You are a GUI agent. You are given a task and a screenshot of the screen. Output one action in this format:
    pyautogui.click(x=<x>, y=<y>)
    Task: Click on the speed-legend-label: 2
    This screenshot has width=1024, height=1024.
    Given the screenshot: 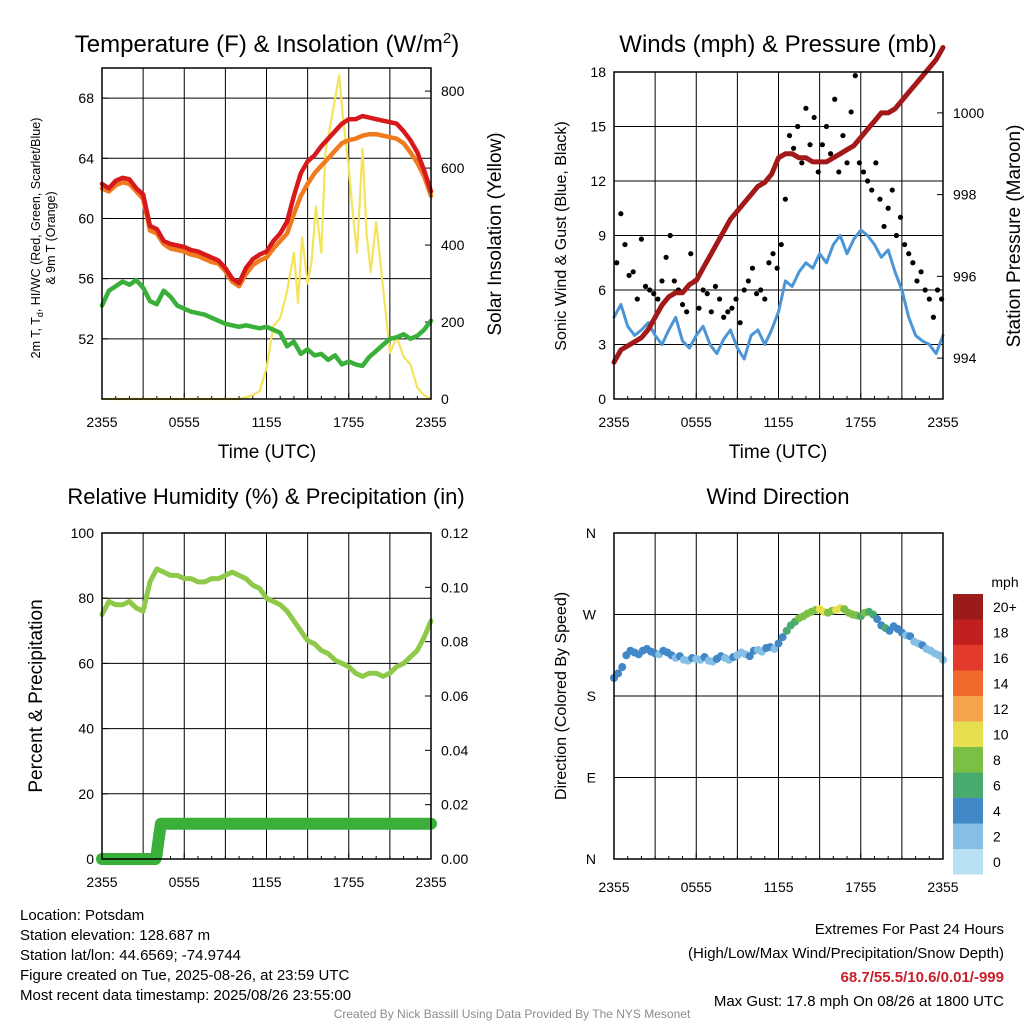 What is the action you would take?
    pyautogui.click(x=997, y=837)
    